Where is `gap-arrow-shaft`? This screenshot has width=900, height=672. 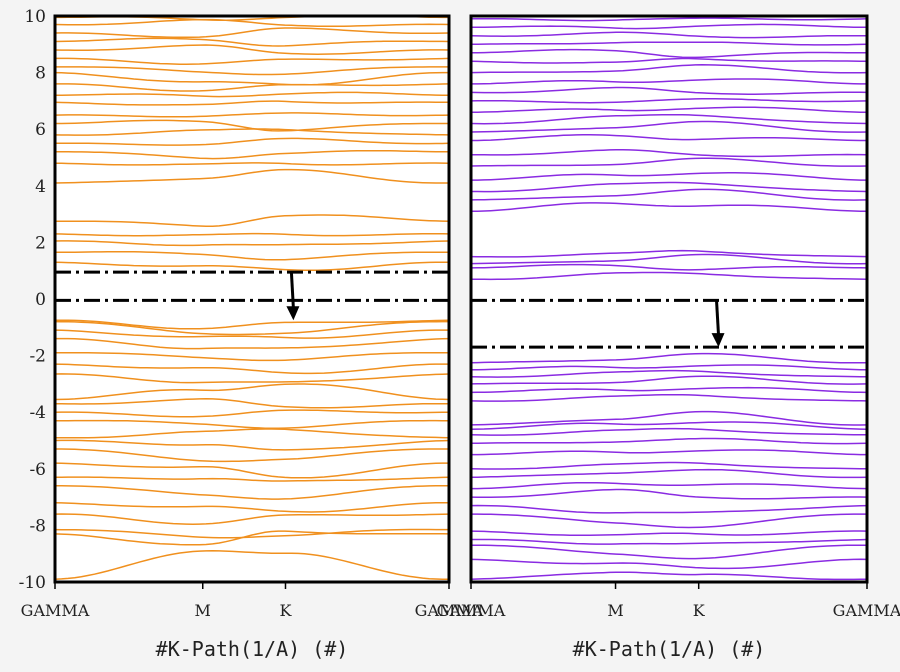
gap-arrow-shaft is located at coordinates (292, 290).